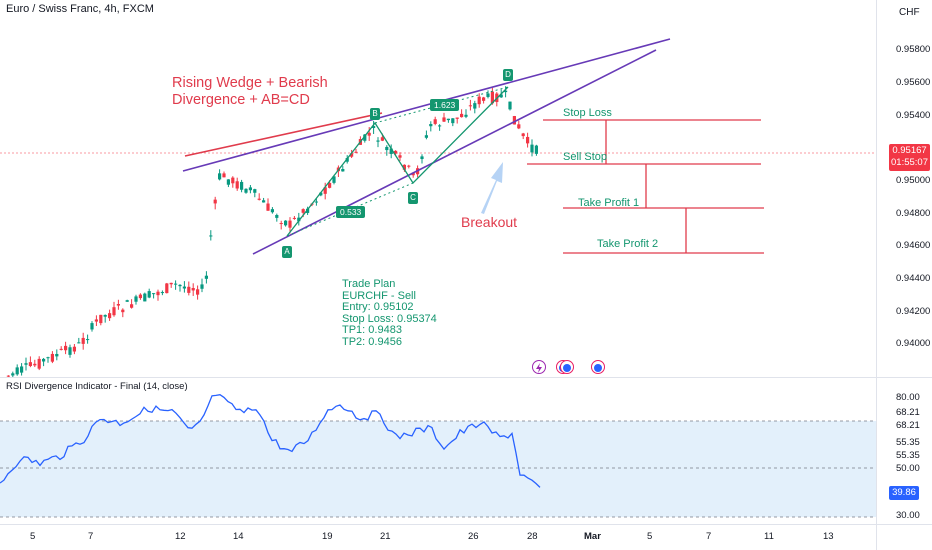 The height and width of the screenshot is (550, 932). Describe the element at coordinates (413, 198) in the screenshot. I see `point-c-label: C` at that location.